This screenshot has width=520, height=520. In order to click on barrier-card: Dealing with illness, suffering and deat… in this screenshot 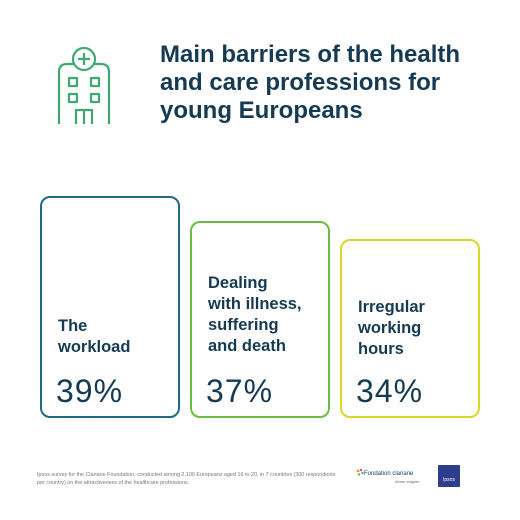, I will do `click(260, 319)`.